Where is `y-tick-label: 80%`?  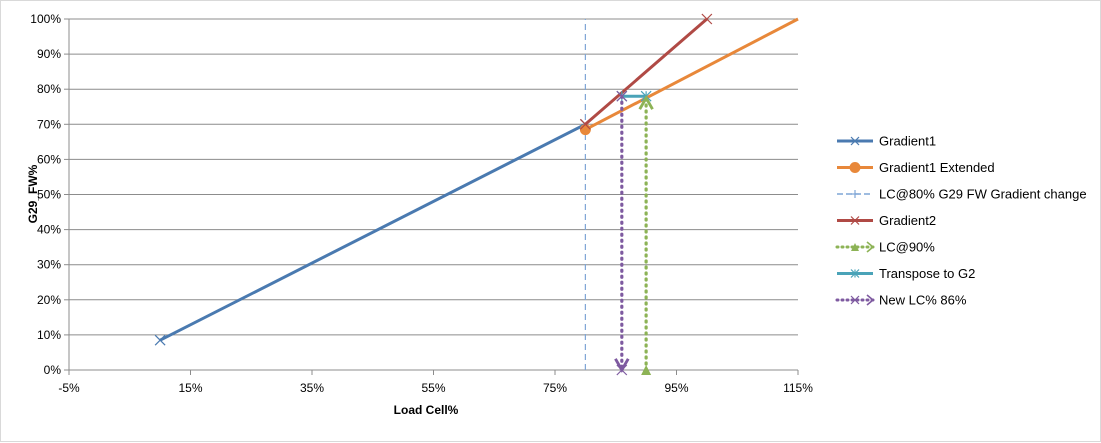 y-tick-label: 80% is located at coordinates (49, 89).